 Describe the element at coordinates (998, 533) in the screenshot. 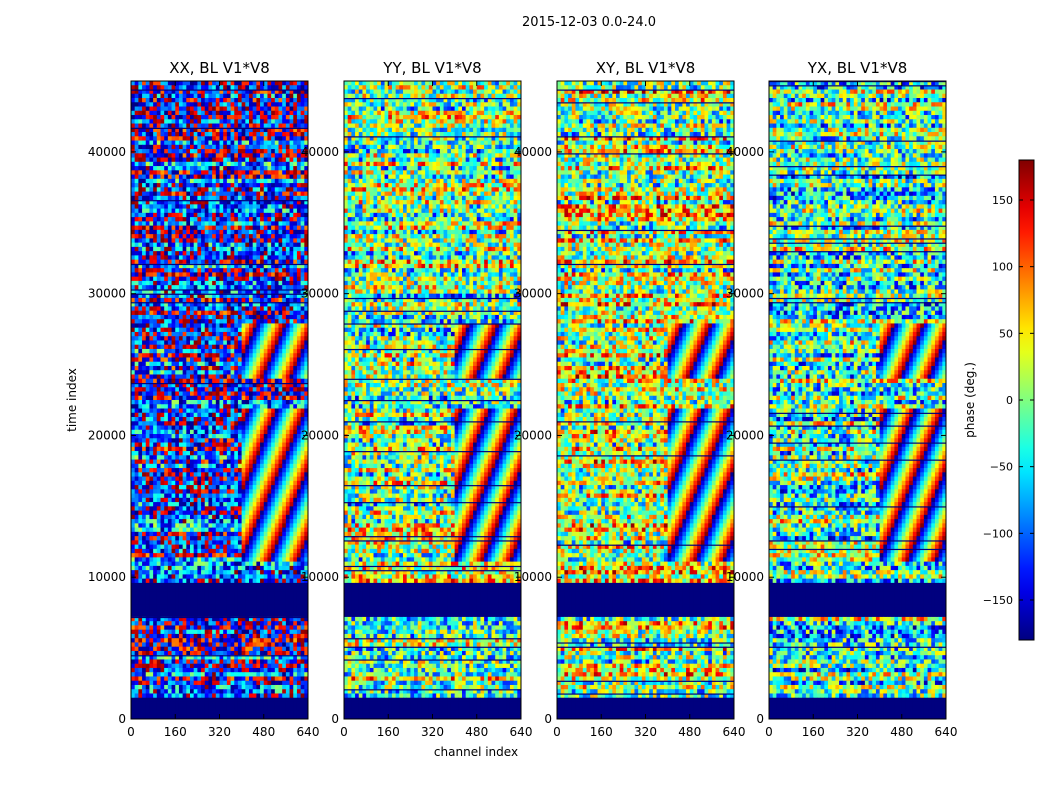

I see `colorbar-tick-label: −100` at that location.